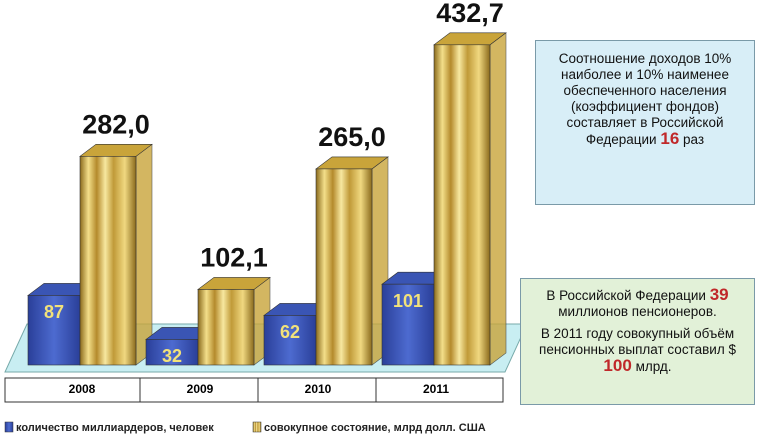 This screenshot has height=436, width=765. I want to click on legend-label: количество миллиардеров, человек, so click(115, 428).